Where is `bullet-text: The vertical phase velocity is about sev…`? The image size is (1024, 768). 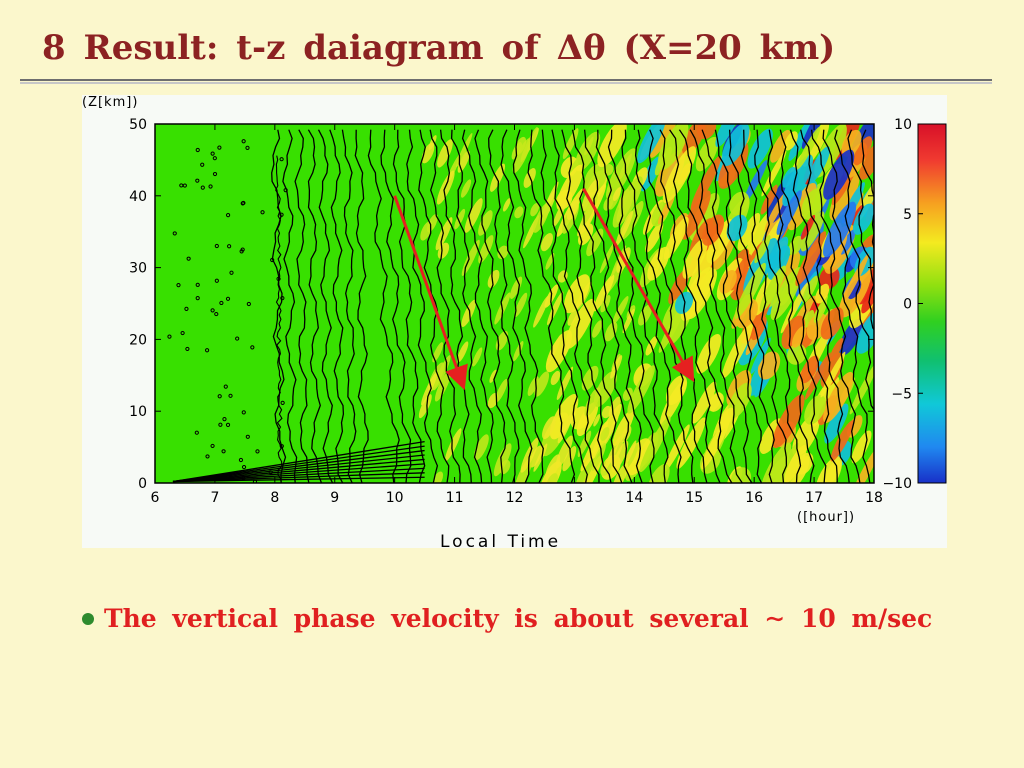 bullet-text: The vertical phase velocity is about sev… is located at coordinates (518, 618).